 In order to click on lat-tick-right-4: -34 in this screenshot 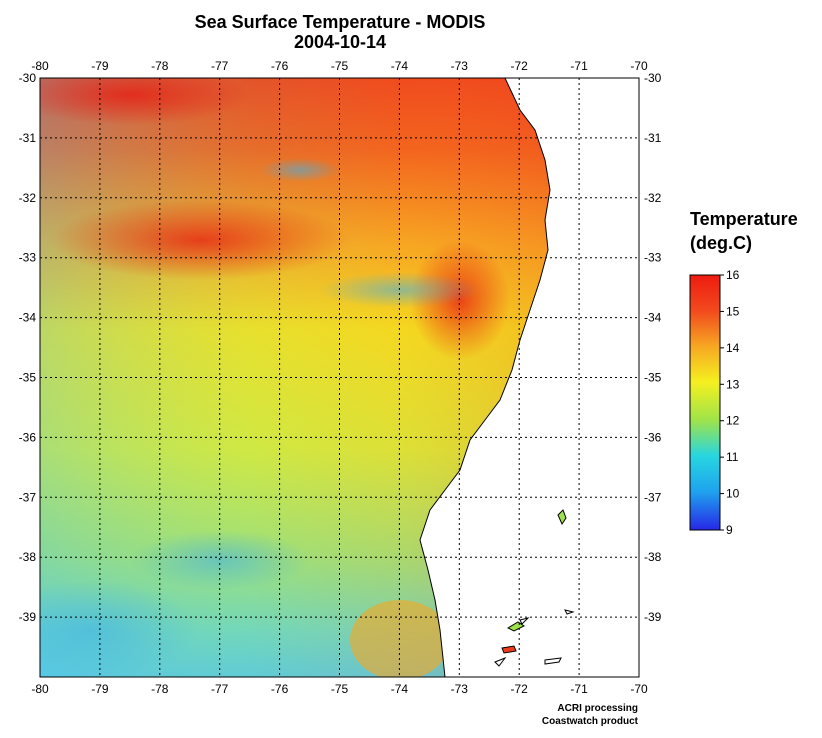, I will do `click(653, 318)`.